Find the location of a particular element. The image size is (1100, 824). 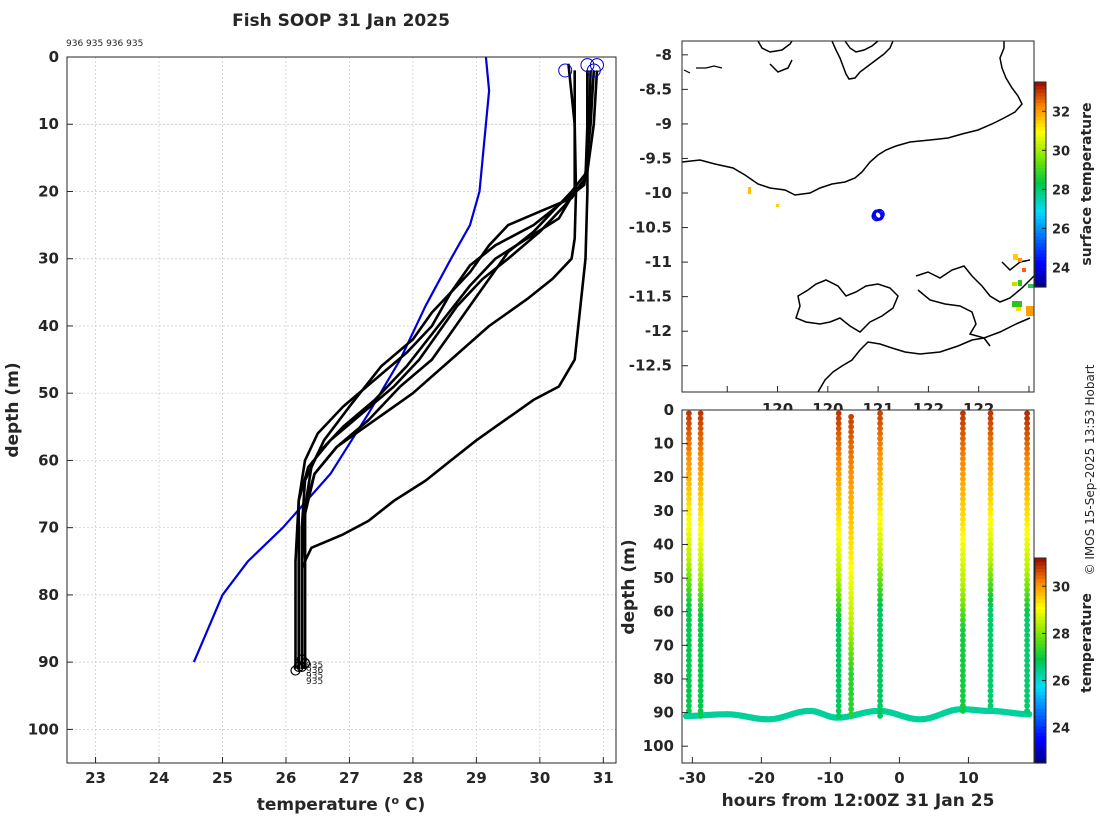

lat-tick-label: -8 is located at coordinates (663, 55).